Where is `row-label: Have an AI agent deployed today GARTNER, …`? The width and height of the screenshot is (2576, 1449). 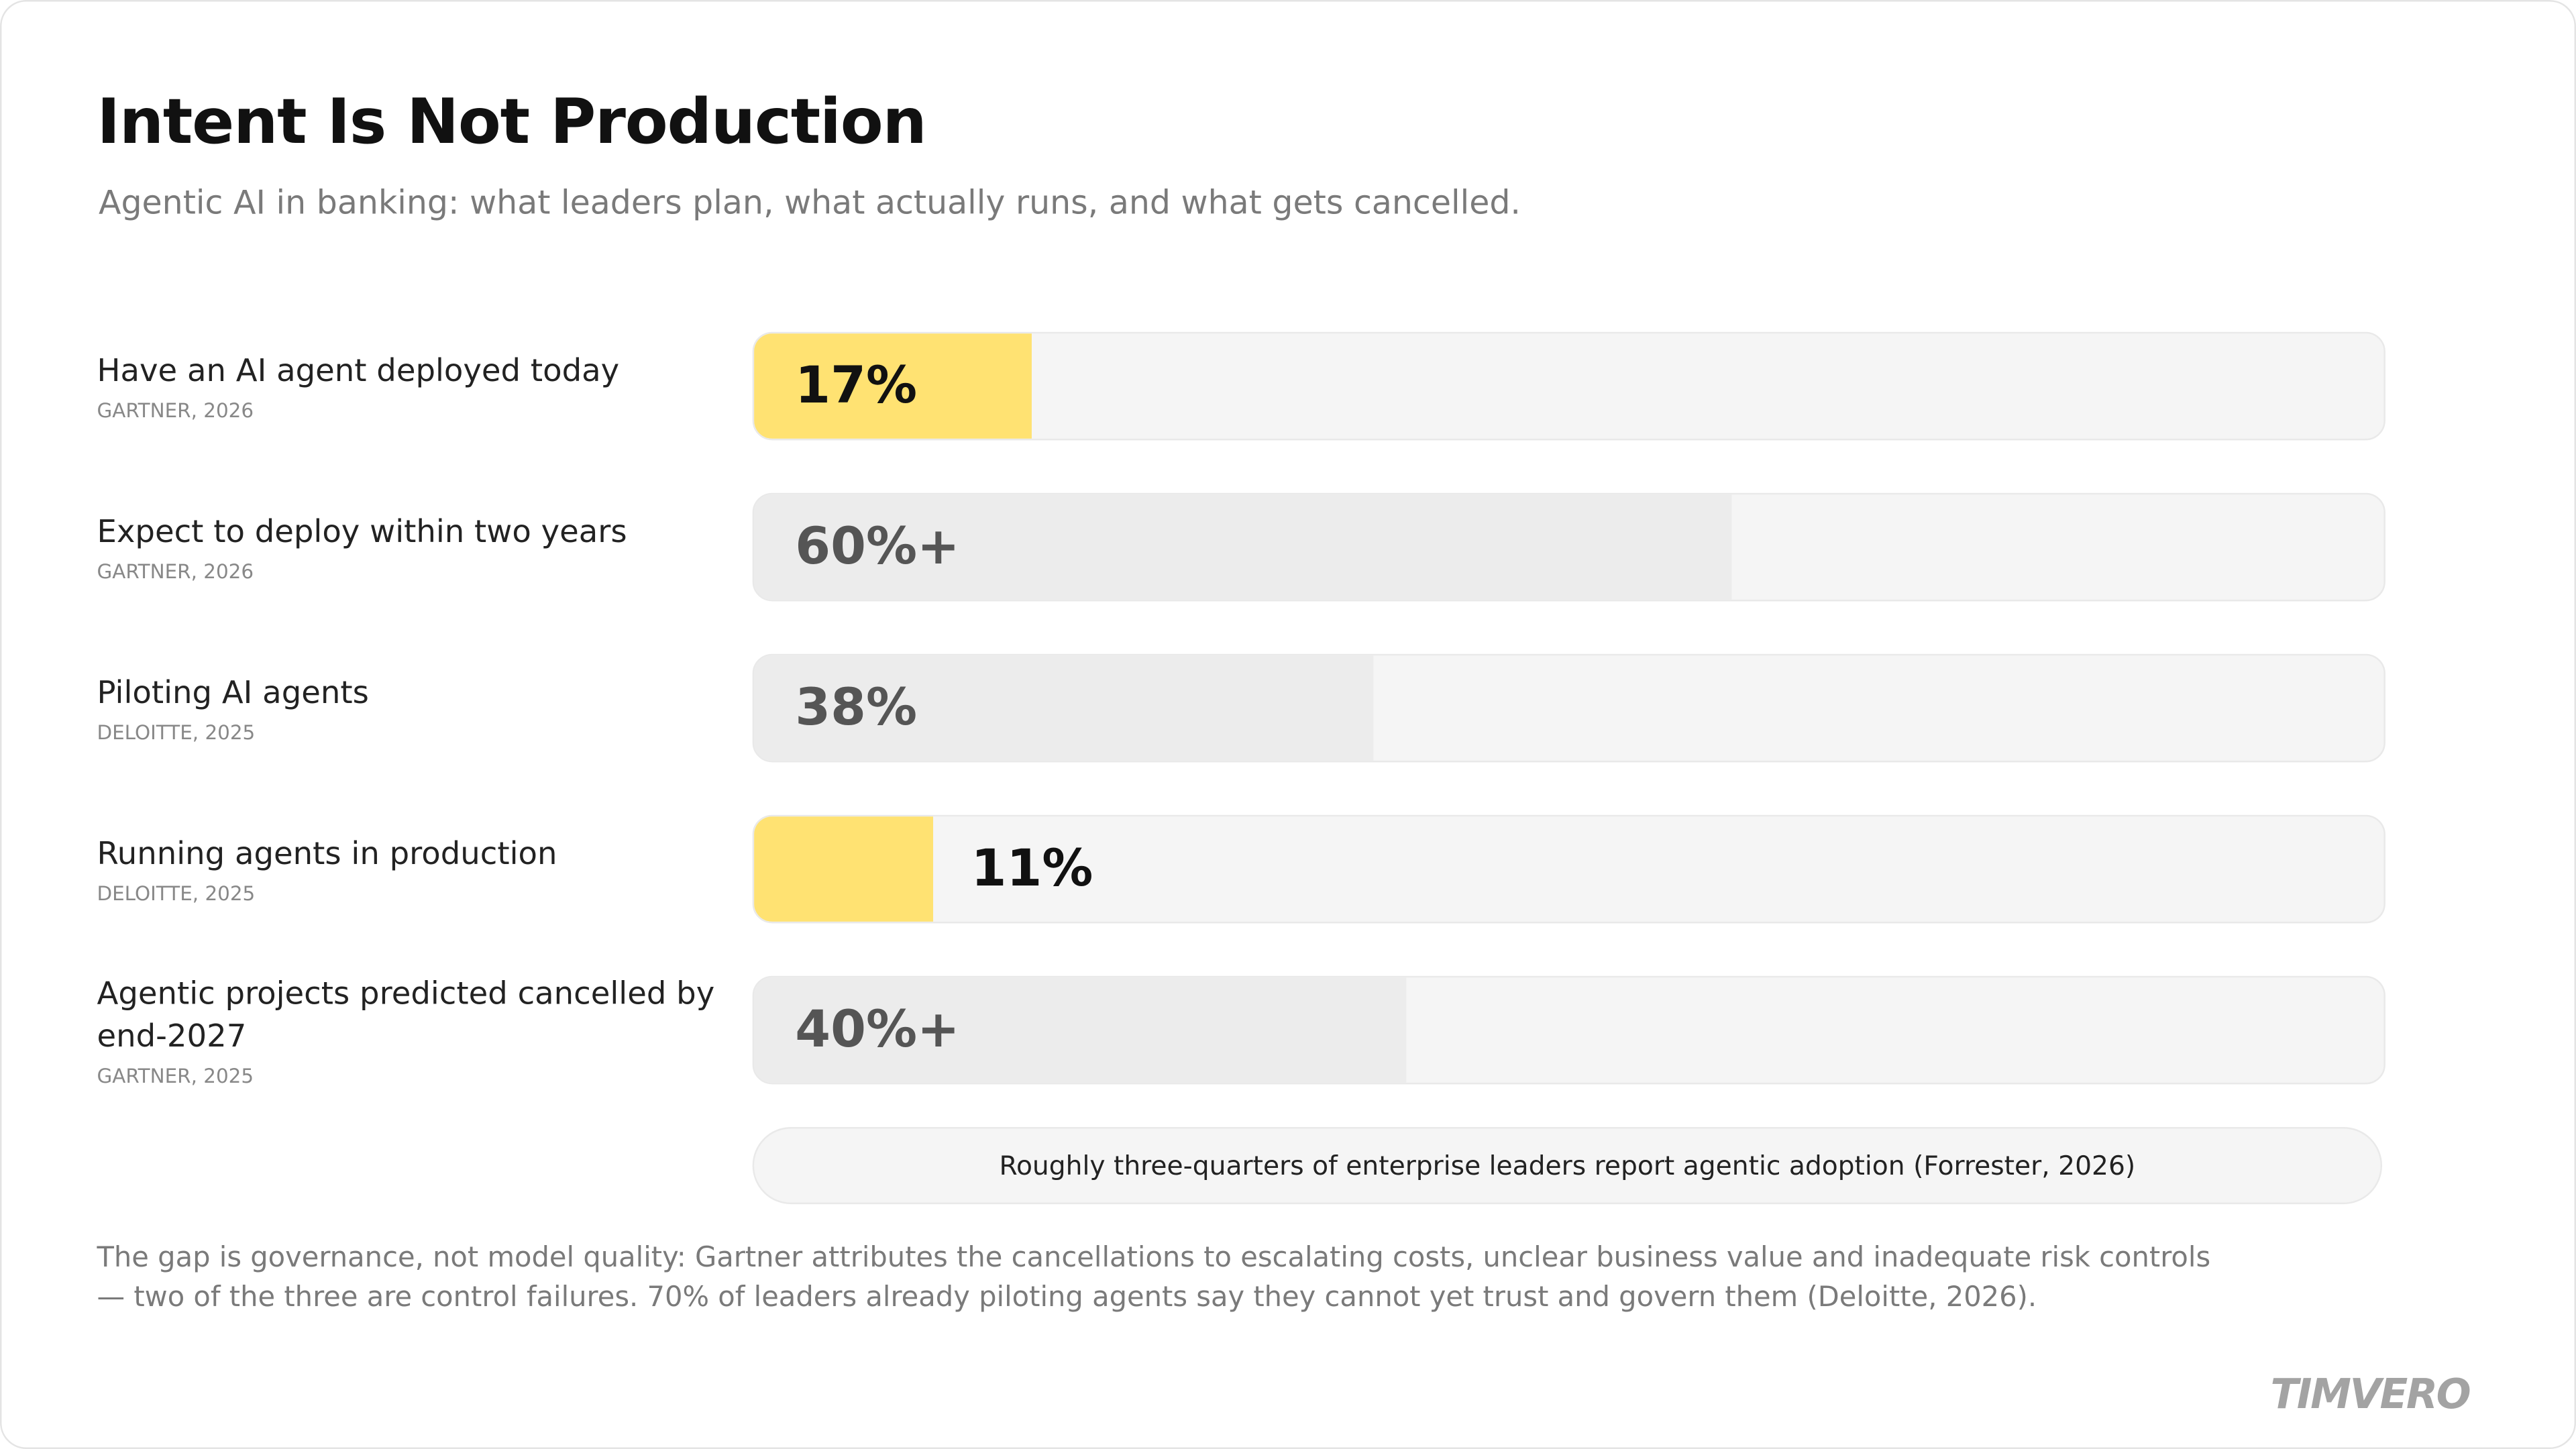
row-label: Have an AI agent deployed today GARTNER, … is located at coordinates (409, 386).